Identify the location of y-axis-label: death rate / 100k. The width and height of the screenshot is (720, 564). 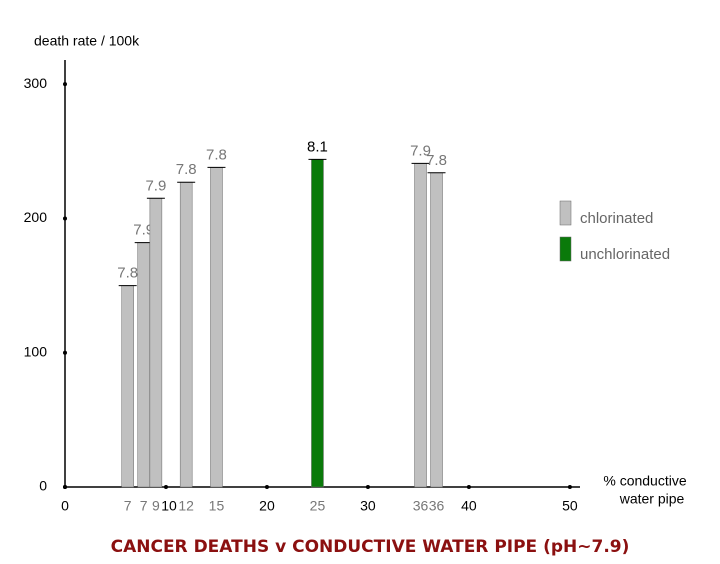
(87, 41).